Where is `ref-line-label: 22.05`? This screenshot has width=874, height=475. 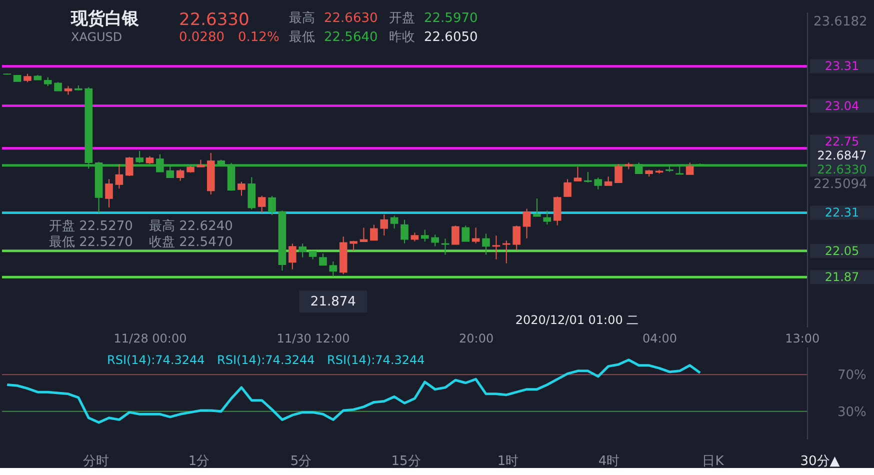
ref-line-label: 22.05 is located at coordinates (842, 251).